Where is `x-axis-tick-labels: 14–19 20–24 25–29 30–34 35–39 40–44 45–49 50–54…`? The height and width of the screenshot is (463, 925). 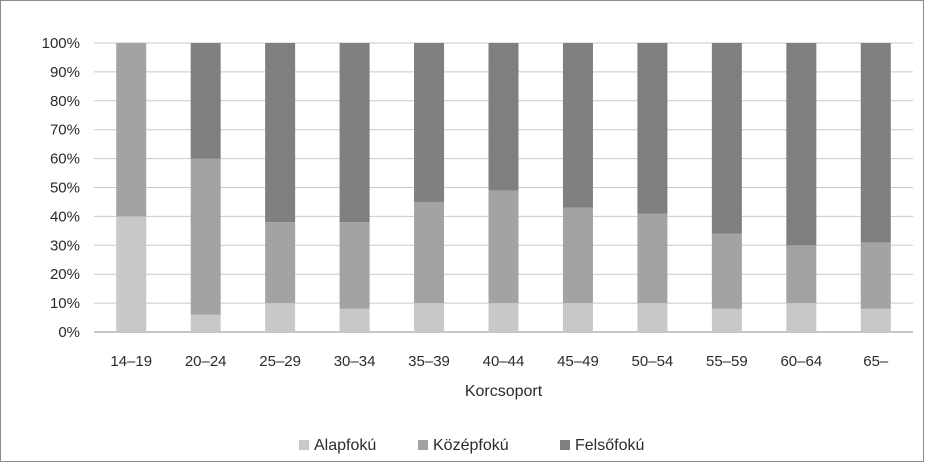 x-axis-tick-labels: 14–19 20–24 25–29 30–34 35–39 40–44 45–49 50–54… is located at coordinates (499, 361).